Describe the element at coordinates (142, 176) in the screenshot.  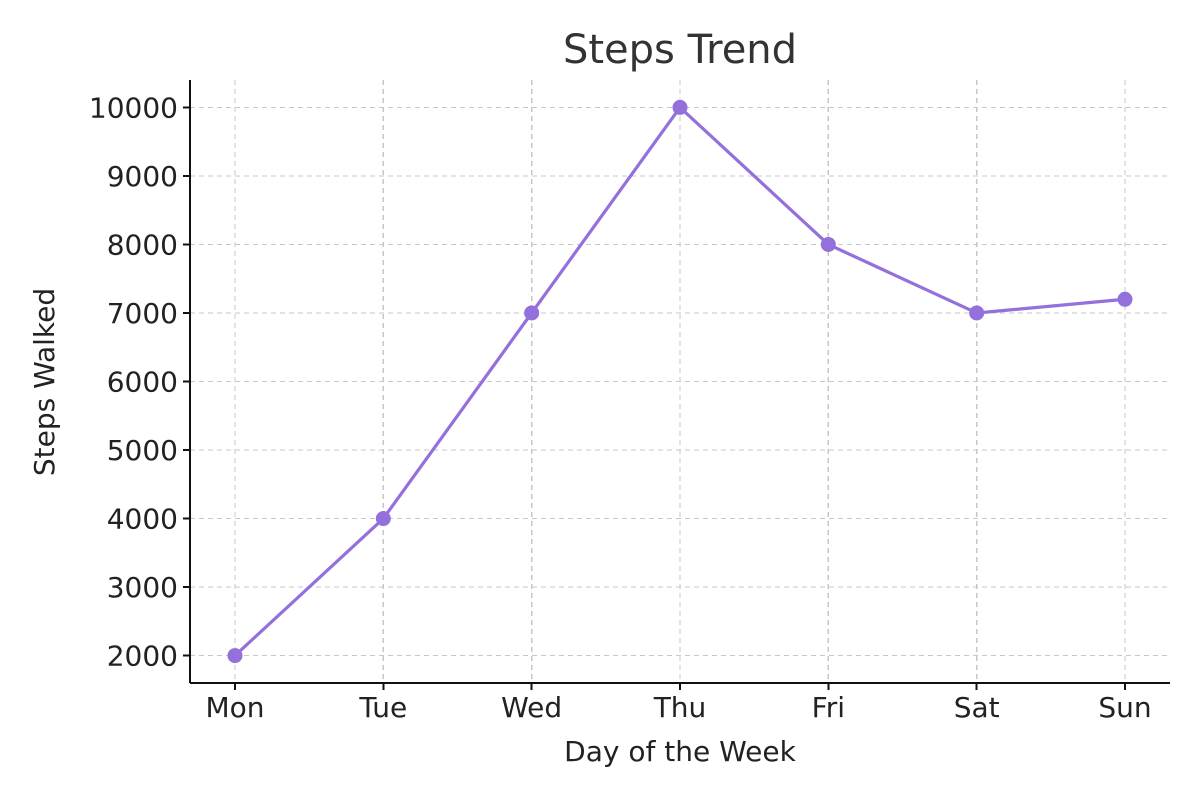
I see `y-tick-label: 9000` at that location.